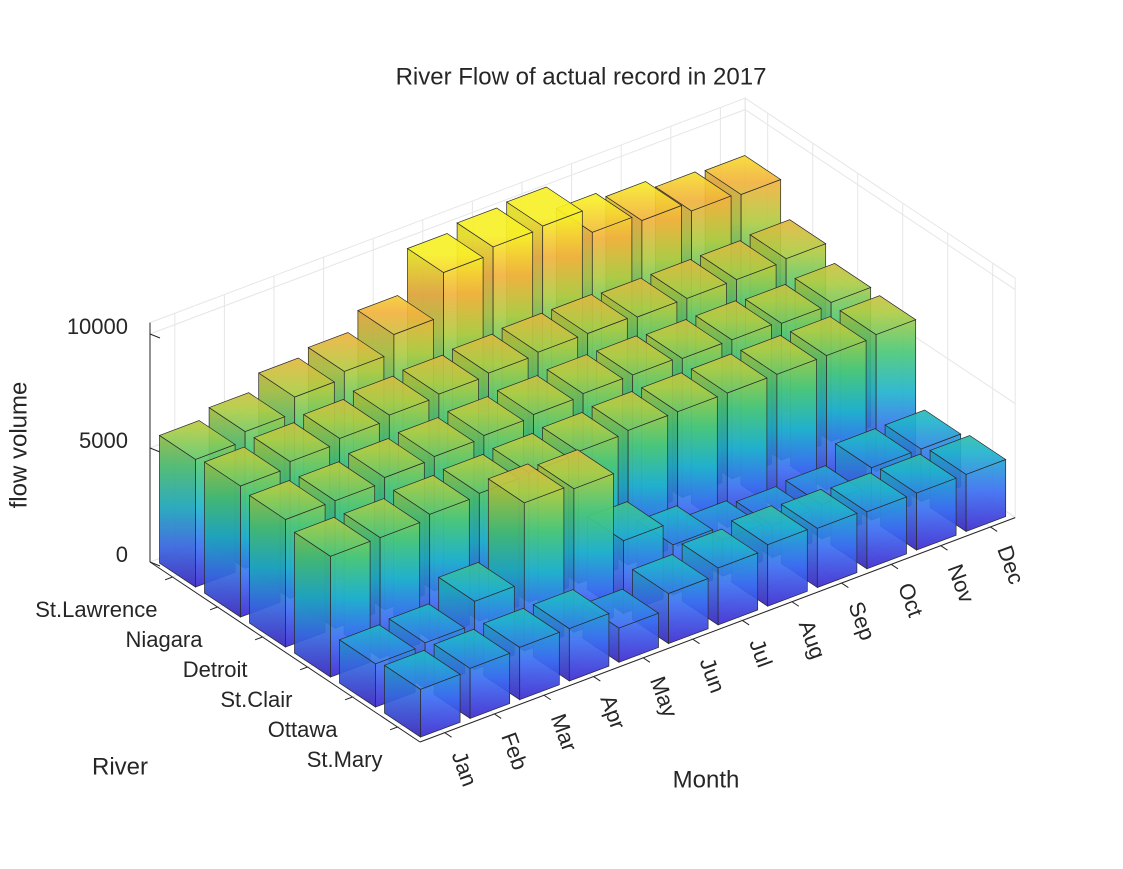 The width and height of the screenshot is (1123, 869). Describe the element at coordinates (256, 699) in the screenshot. I see `y-tick-label: St.Clair` at that location.